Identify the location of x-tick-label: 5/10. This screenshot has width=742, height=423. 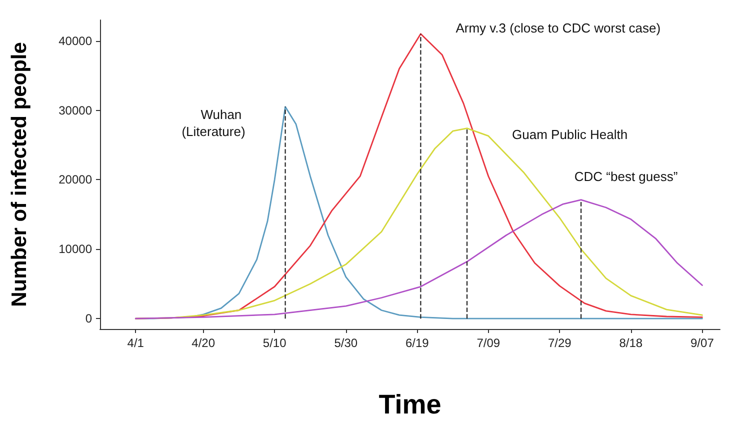
(274, 343).